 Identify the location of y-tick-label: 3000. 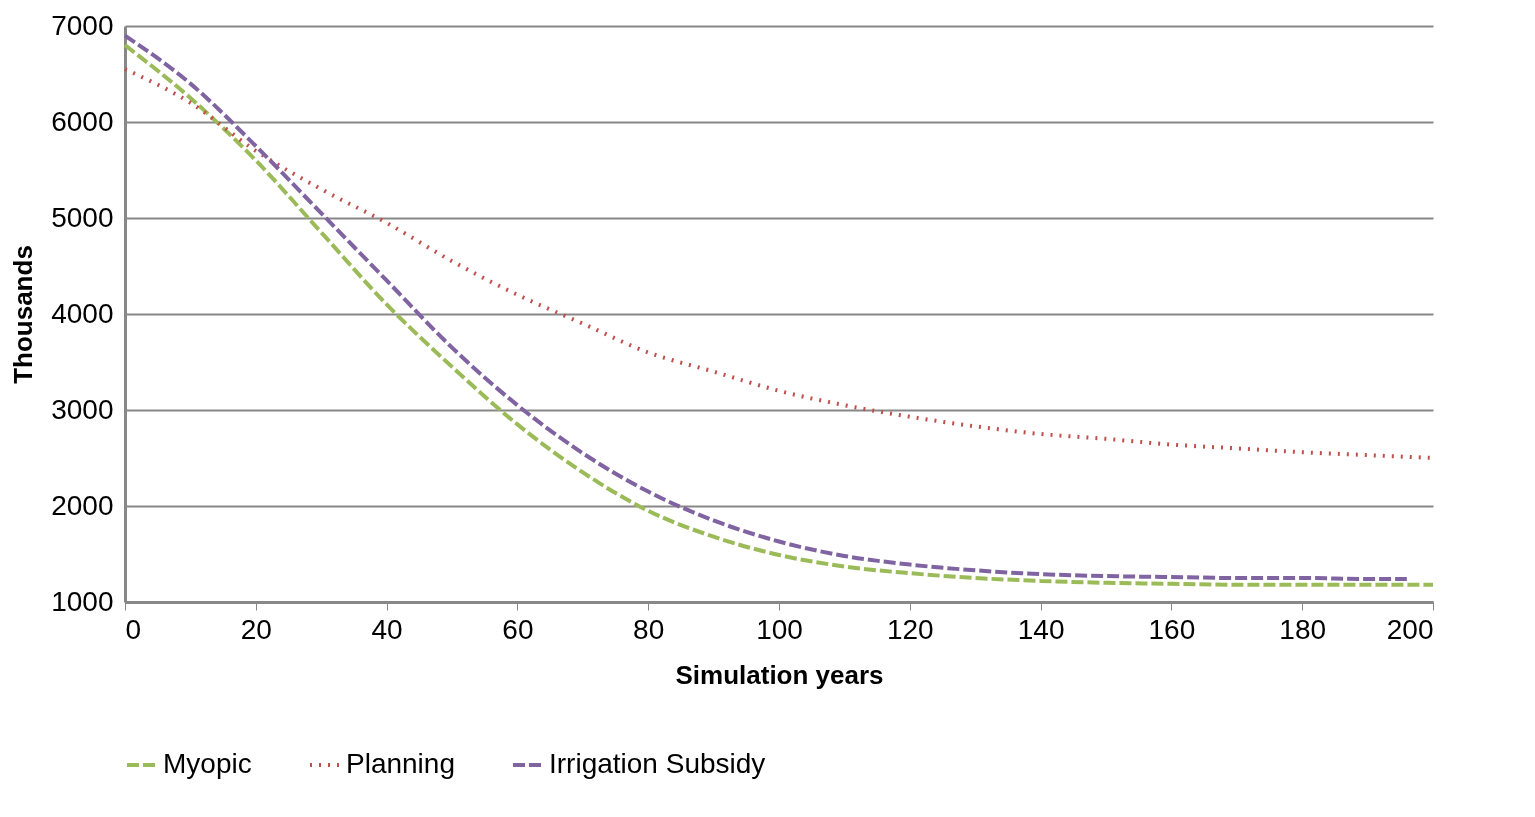
(82, 409).